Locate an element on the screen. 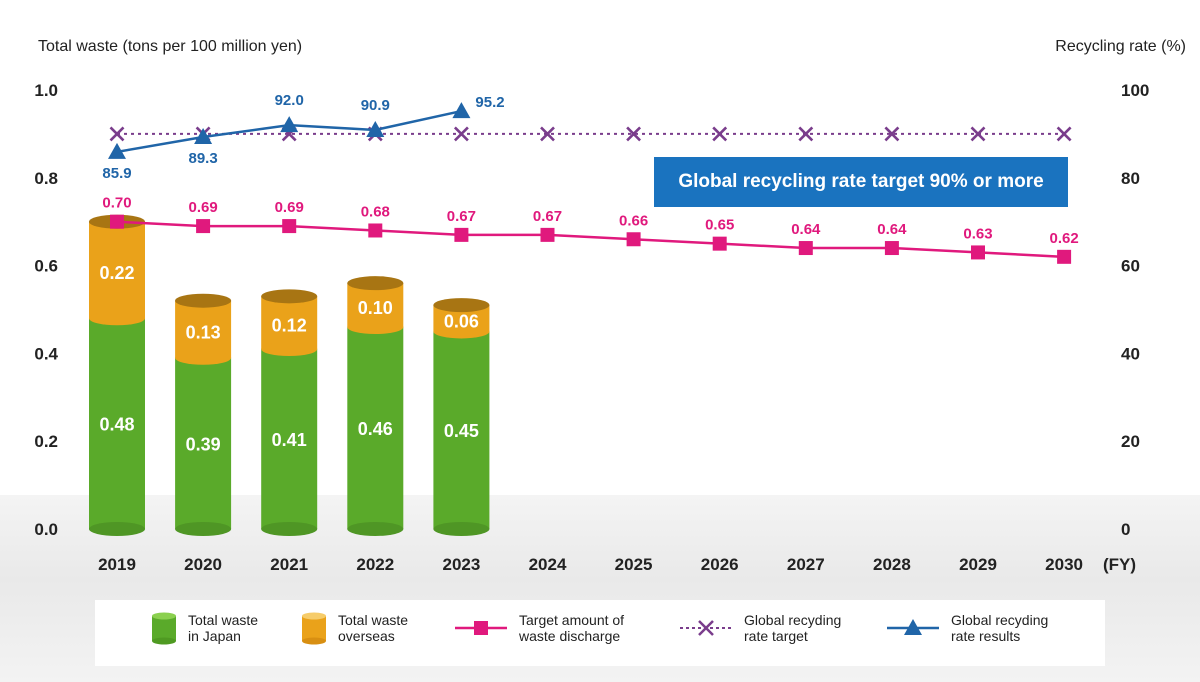 This screenshot has height=682, width=1200. legend-item-rate-results: Global recyding rate results is located at coordinates (966, 628).